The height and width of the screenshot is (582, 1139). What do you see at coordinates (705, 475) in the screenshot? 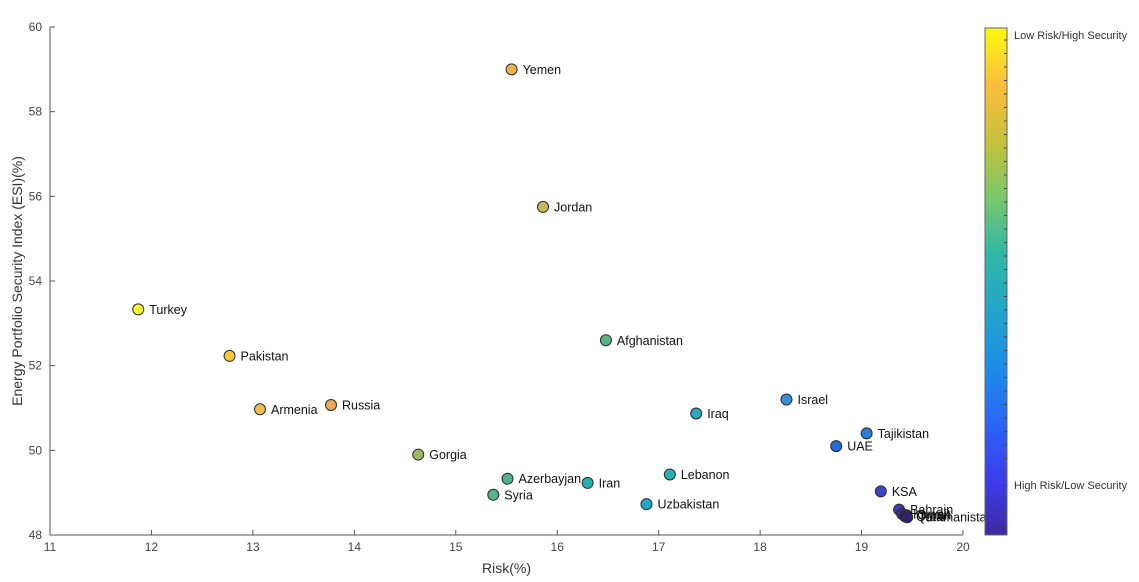
I see `data-label: Lebanon` at bounding box center [705, 475].